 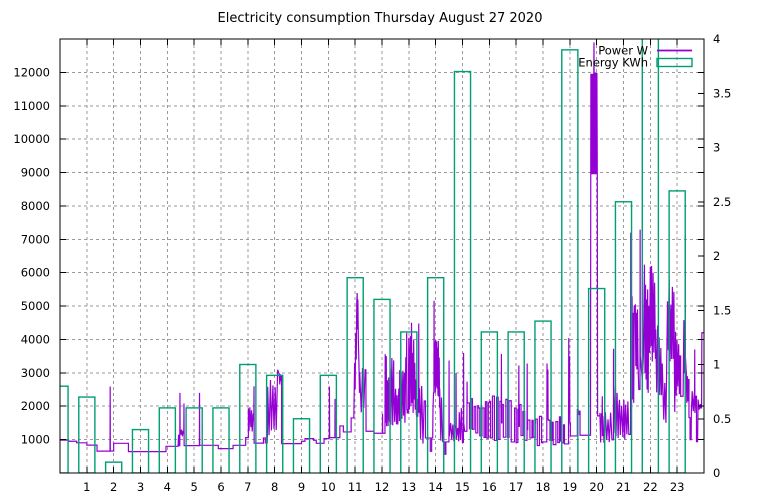 What do you see at coordinates (194, 487) in the screenshot?
I see `x-tick-label: 5` at bounding box center [194, 487].